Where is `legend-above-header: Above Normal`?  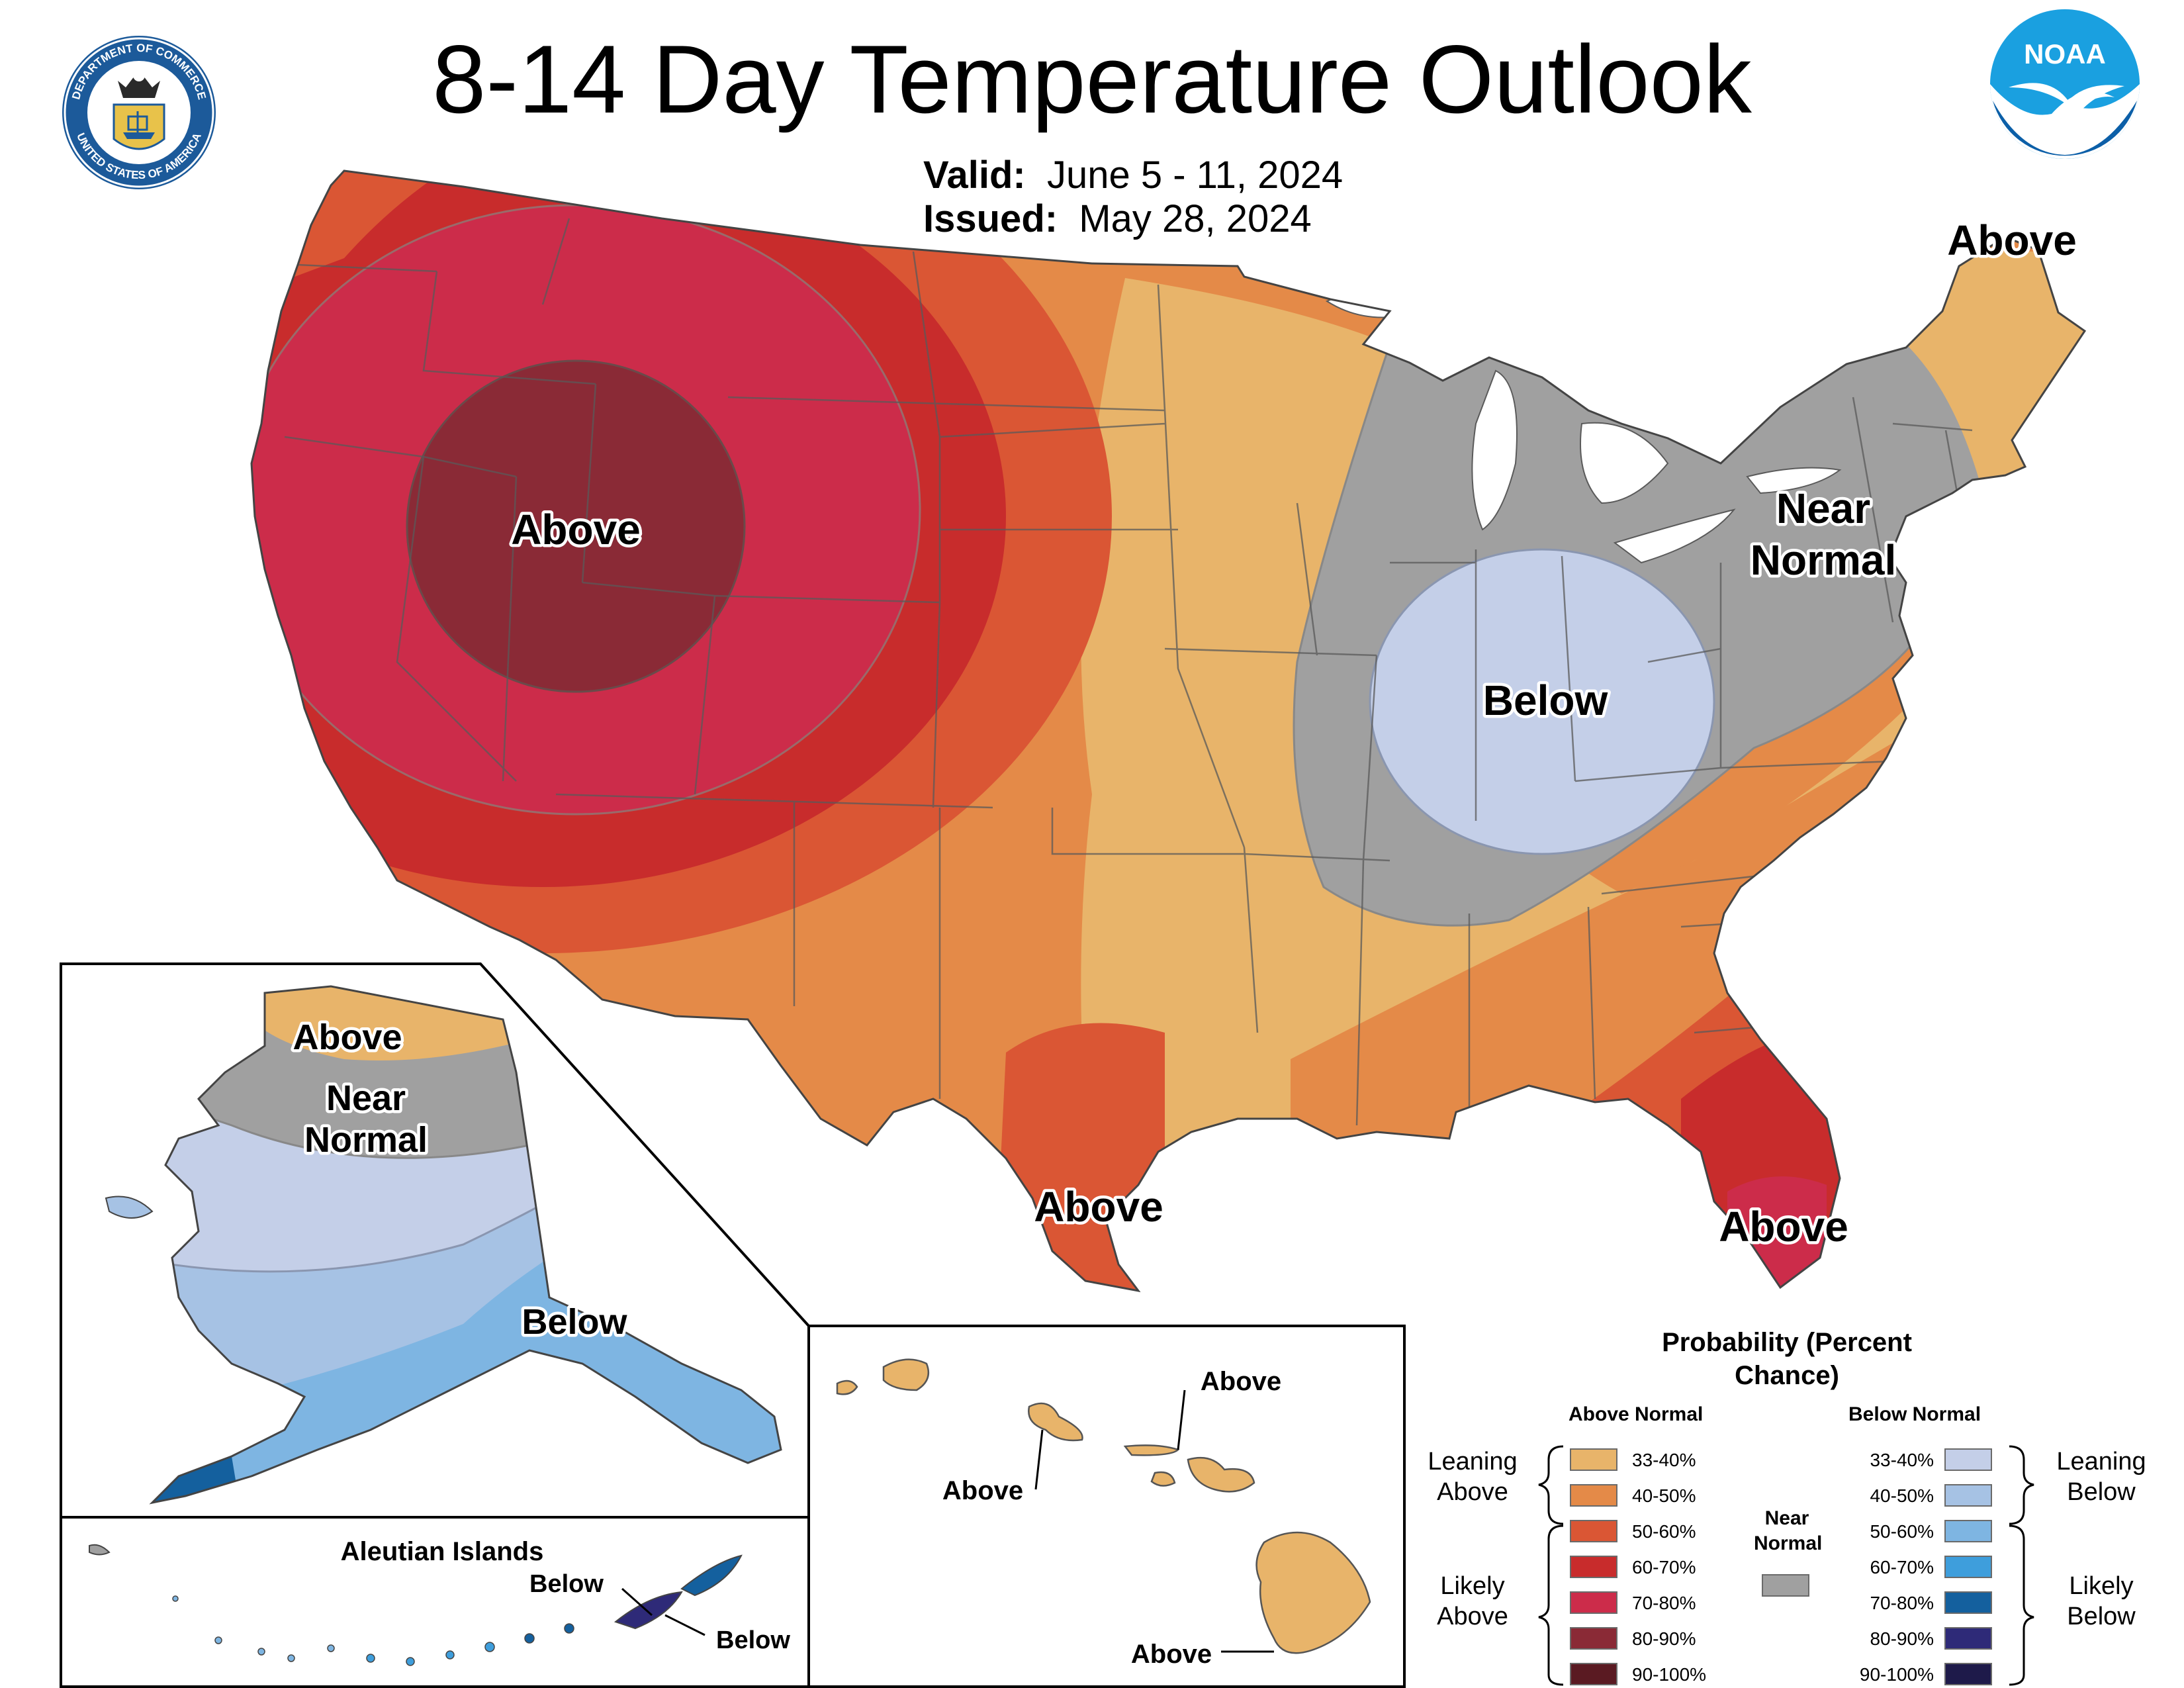 legend-above-header: Above Normal is located at coordinates (1636, 1414).